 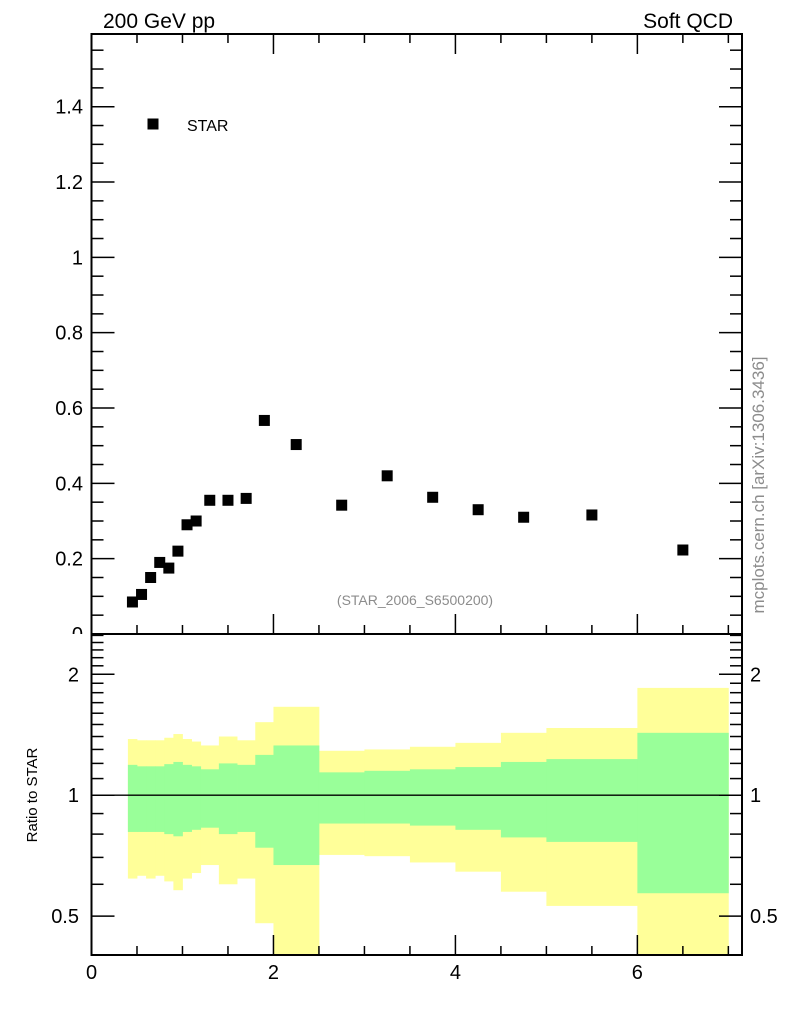 What do you see at coordinates (758, 484) in the screenshot?
I see `side-label: mcplots.cern.ch [arXiv:1306.3436]` at bounding box center [758, 484].